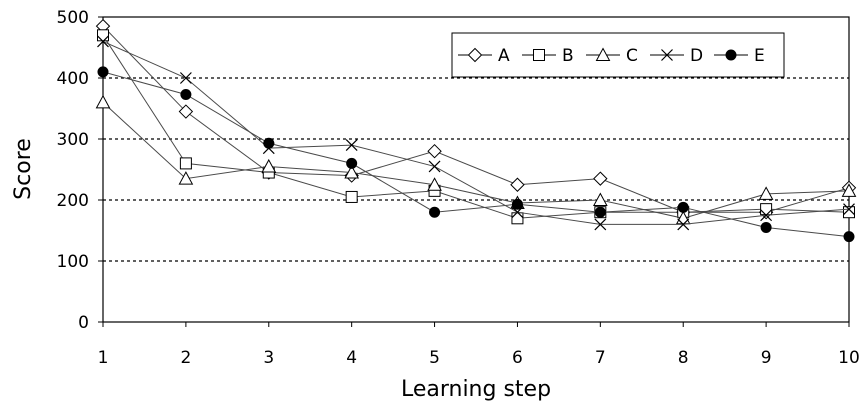  What do you see at coordinates (268, 358) in the screenshot?
I see `x-tick-label-3: 3` at bounding box center [268, 358].